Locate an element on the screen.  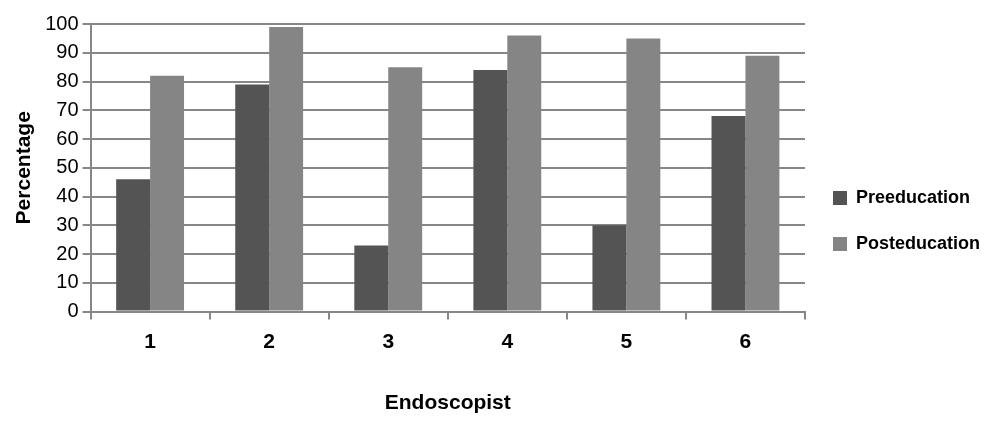
x-tick-label: 4 is located at coordinates (507, 340).